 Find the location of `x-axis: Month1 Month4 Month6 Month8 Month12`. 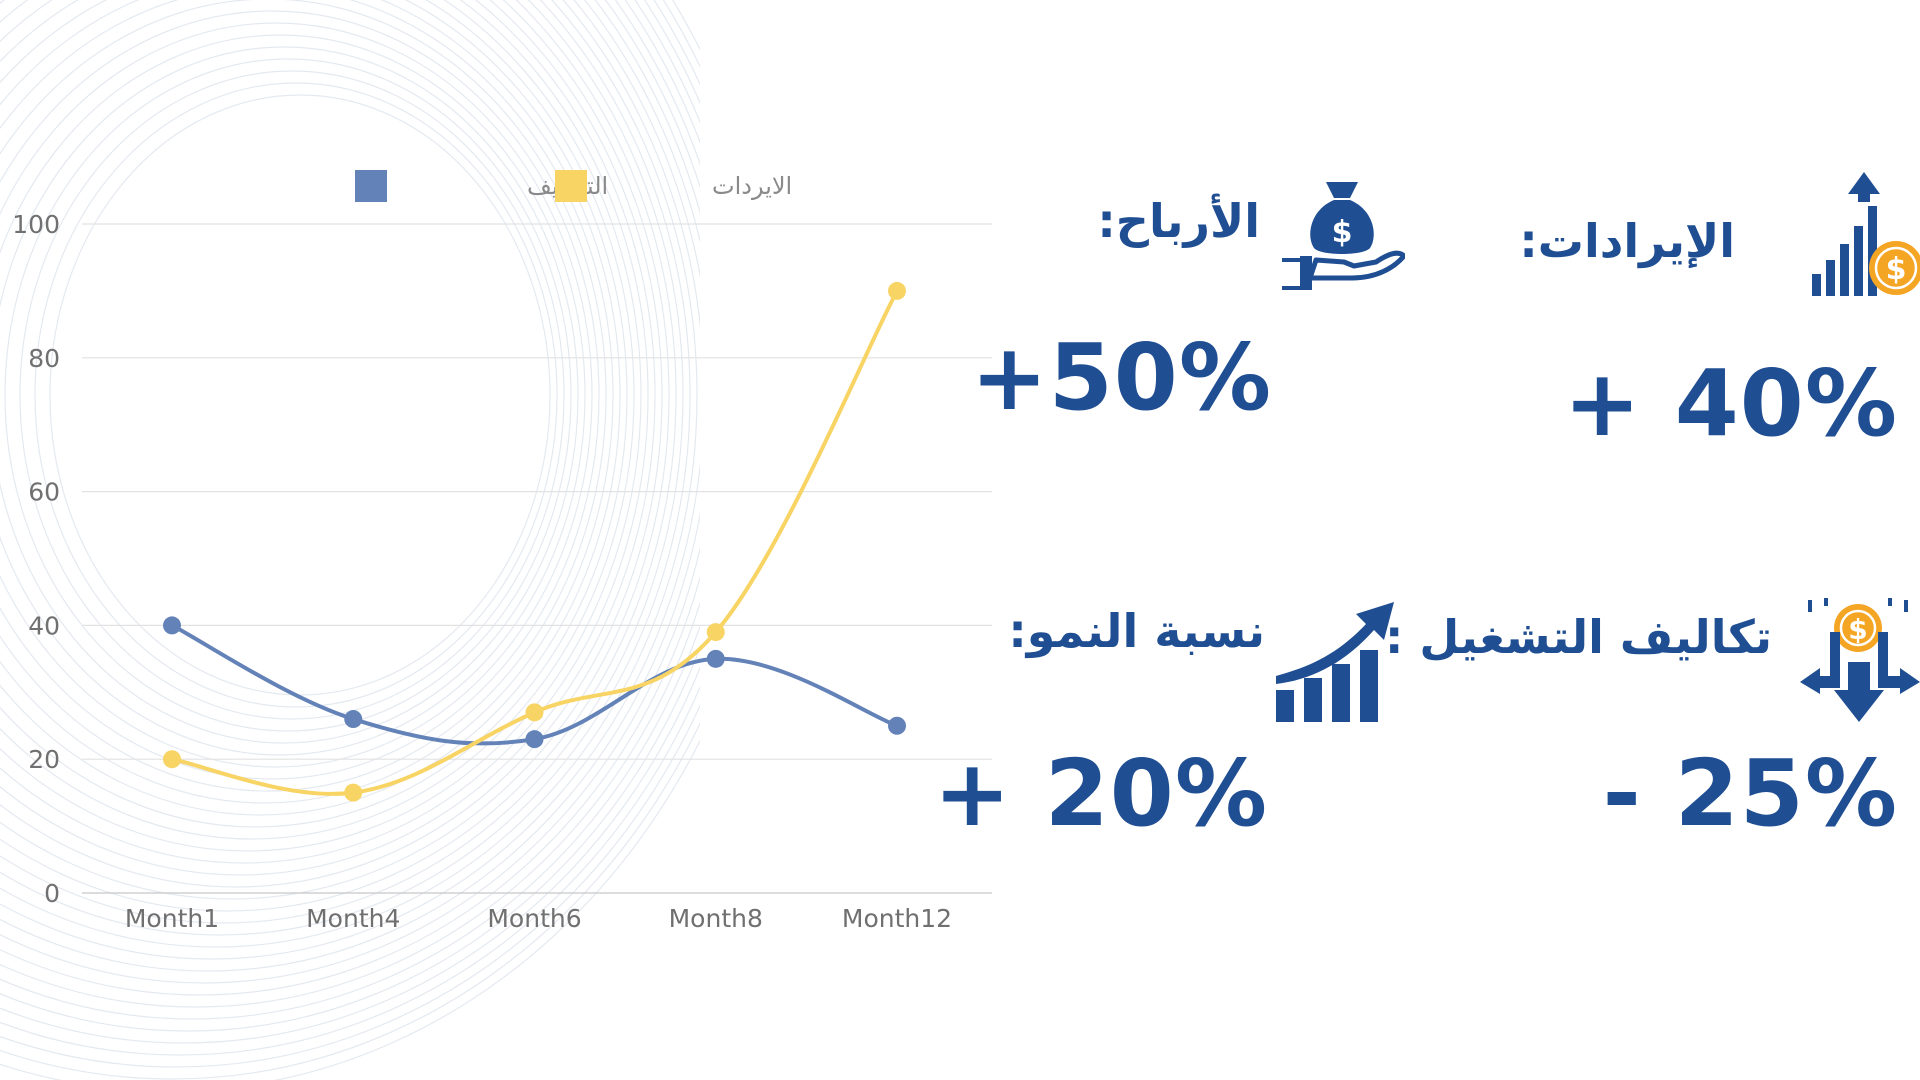

x-axis: Month1 Month4 Month6 Month8 Month12 is located at coordinates (538, 918).